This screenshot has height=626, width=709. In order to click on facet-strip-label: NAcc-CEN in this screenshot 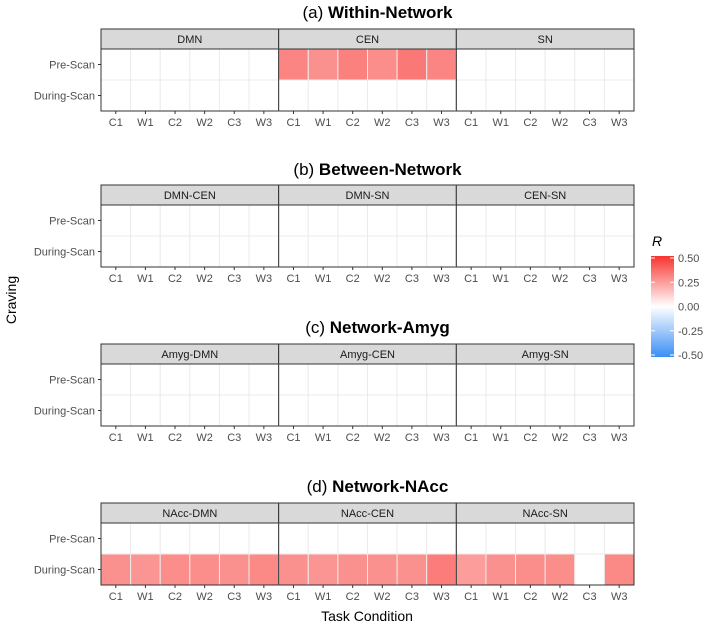, I will do `click(367, 514)`.